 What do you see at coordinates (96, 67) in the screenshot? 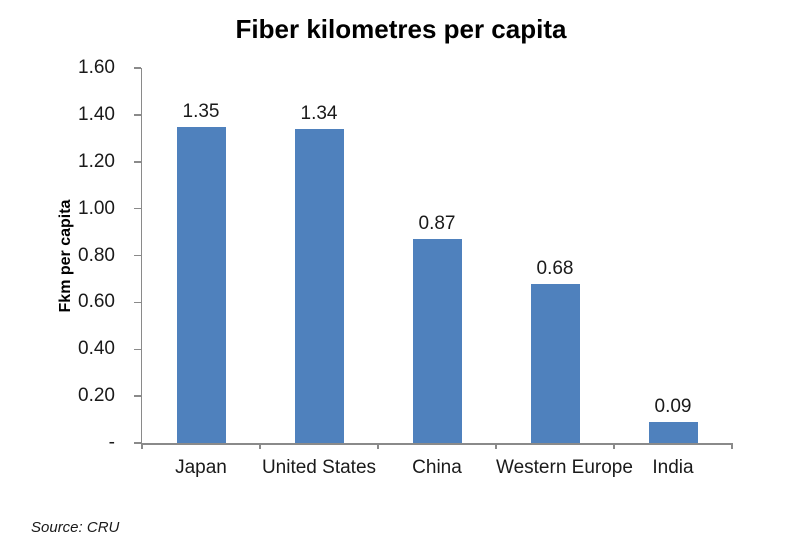
I see `y-tick-label: 1.60` at bounding box center [96, 67].